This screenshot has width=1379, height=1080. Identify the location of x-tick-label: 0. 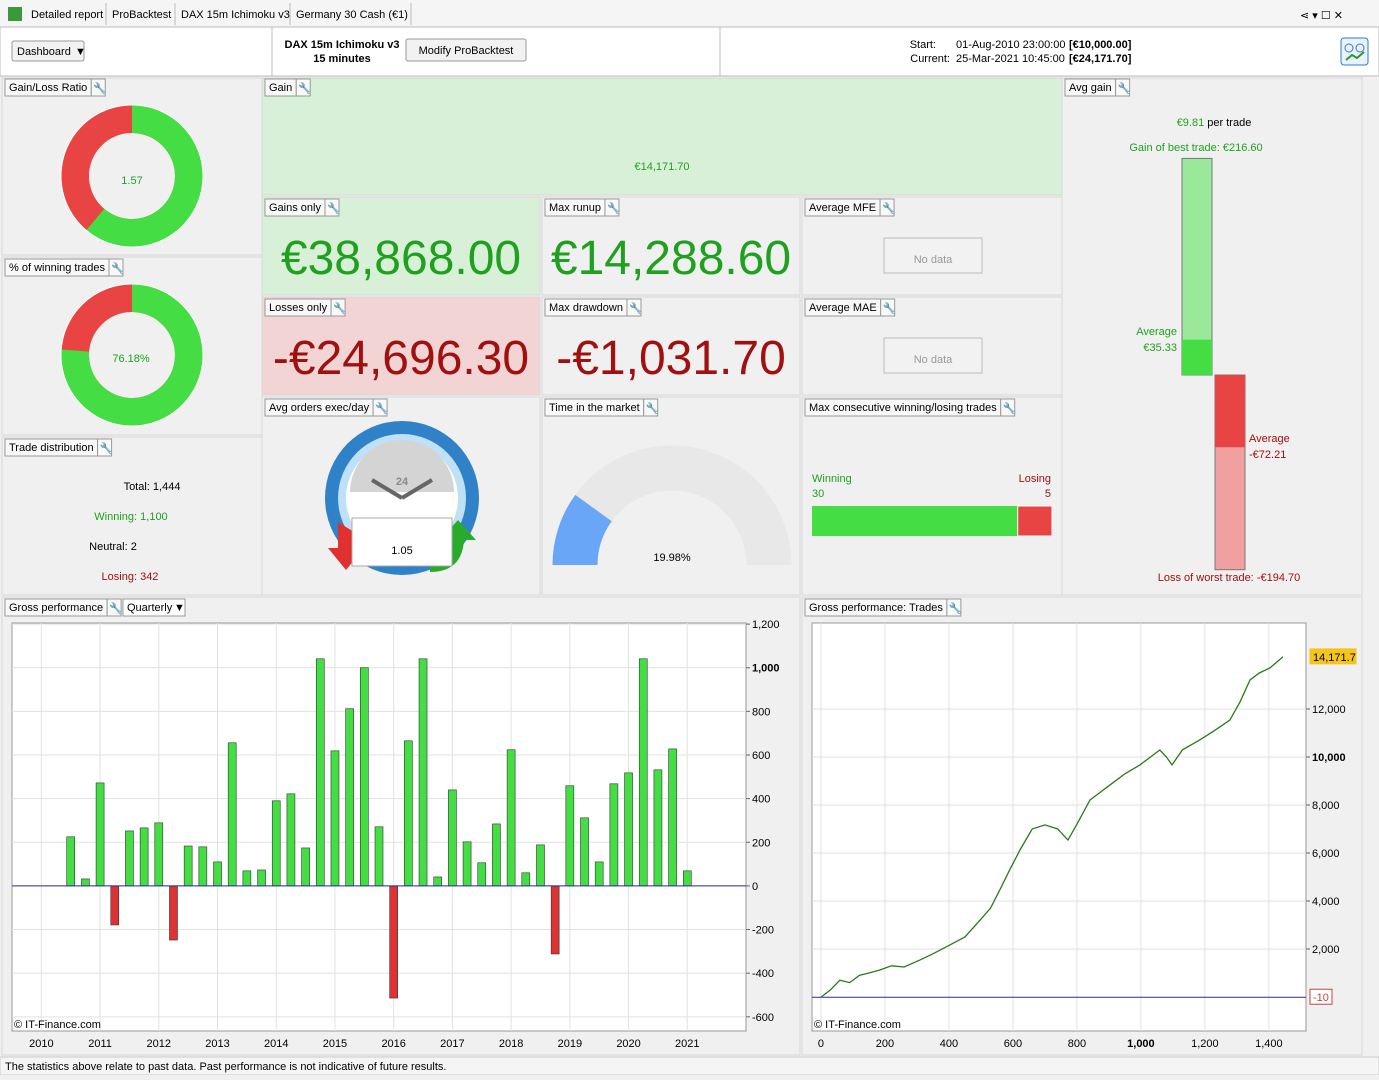
(821, 1044).